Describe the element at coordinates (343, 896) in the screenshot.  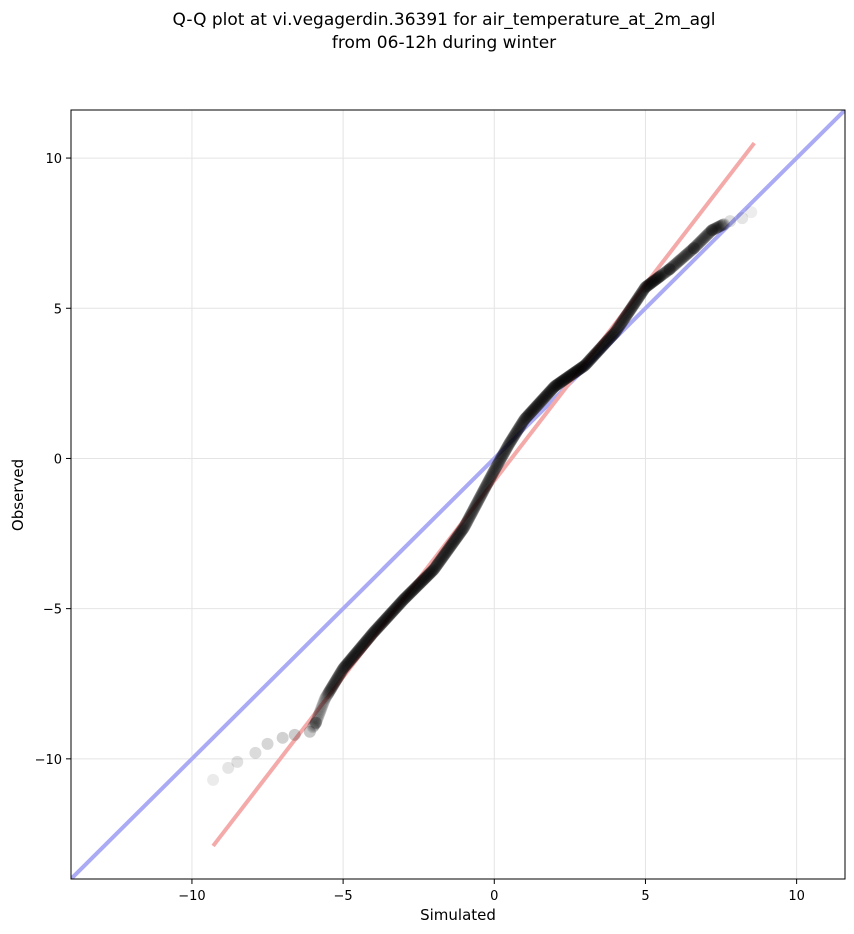
I see `x-tick-label: −5` at that location.